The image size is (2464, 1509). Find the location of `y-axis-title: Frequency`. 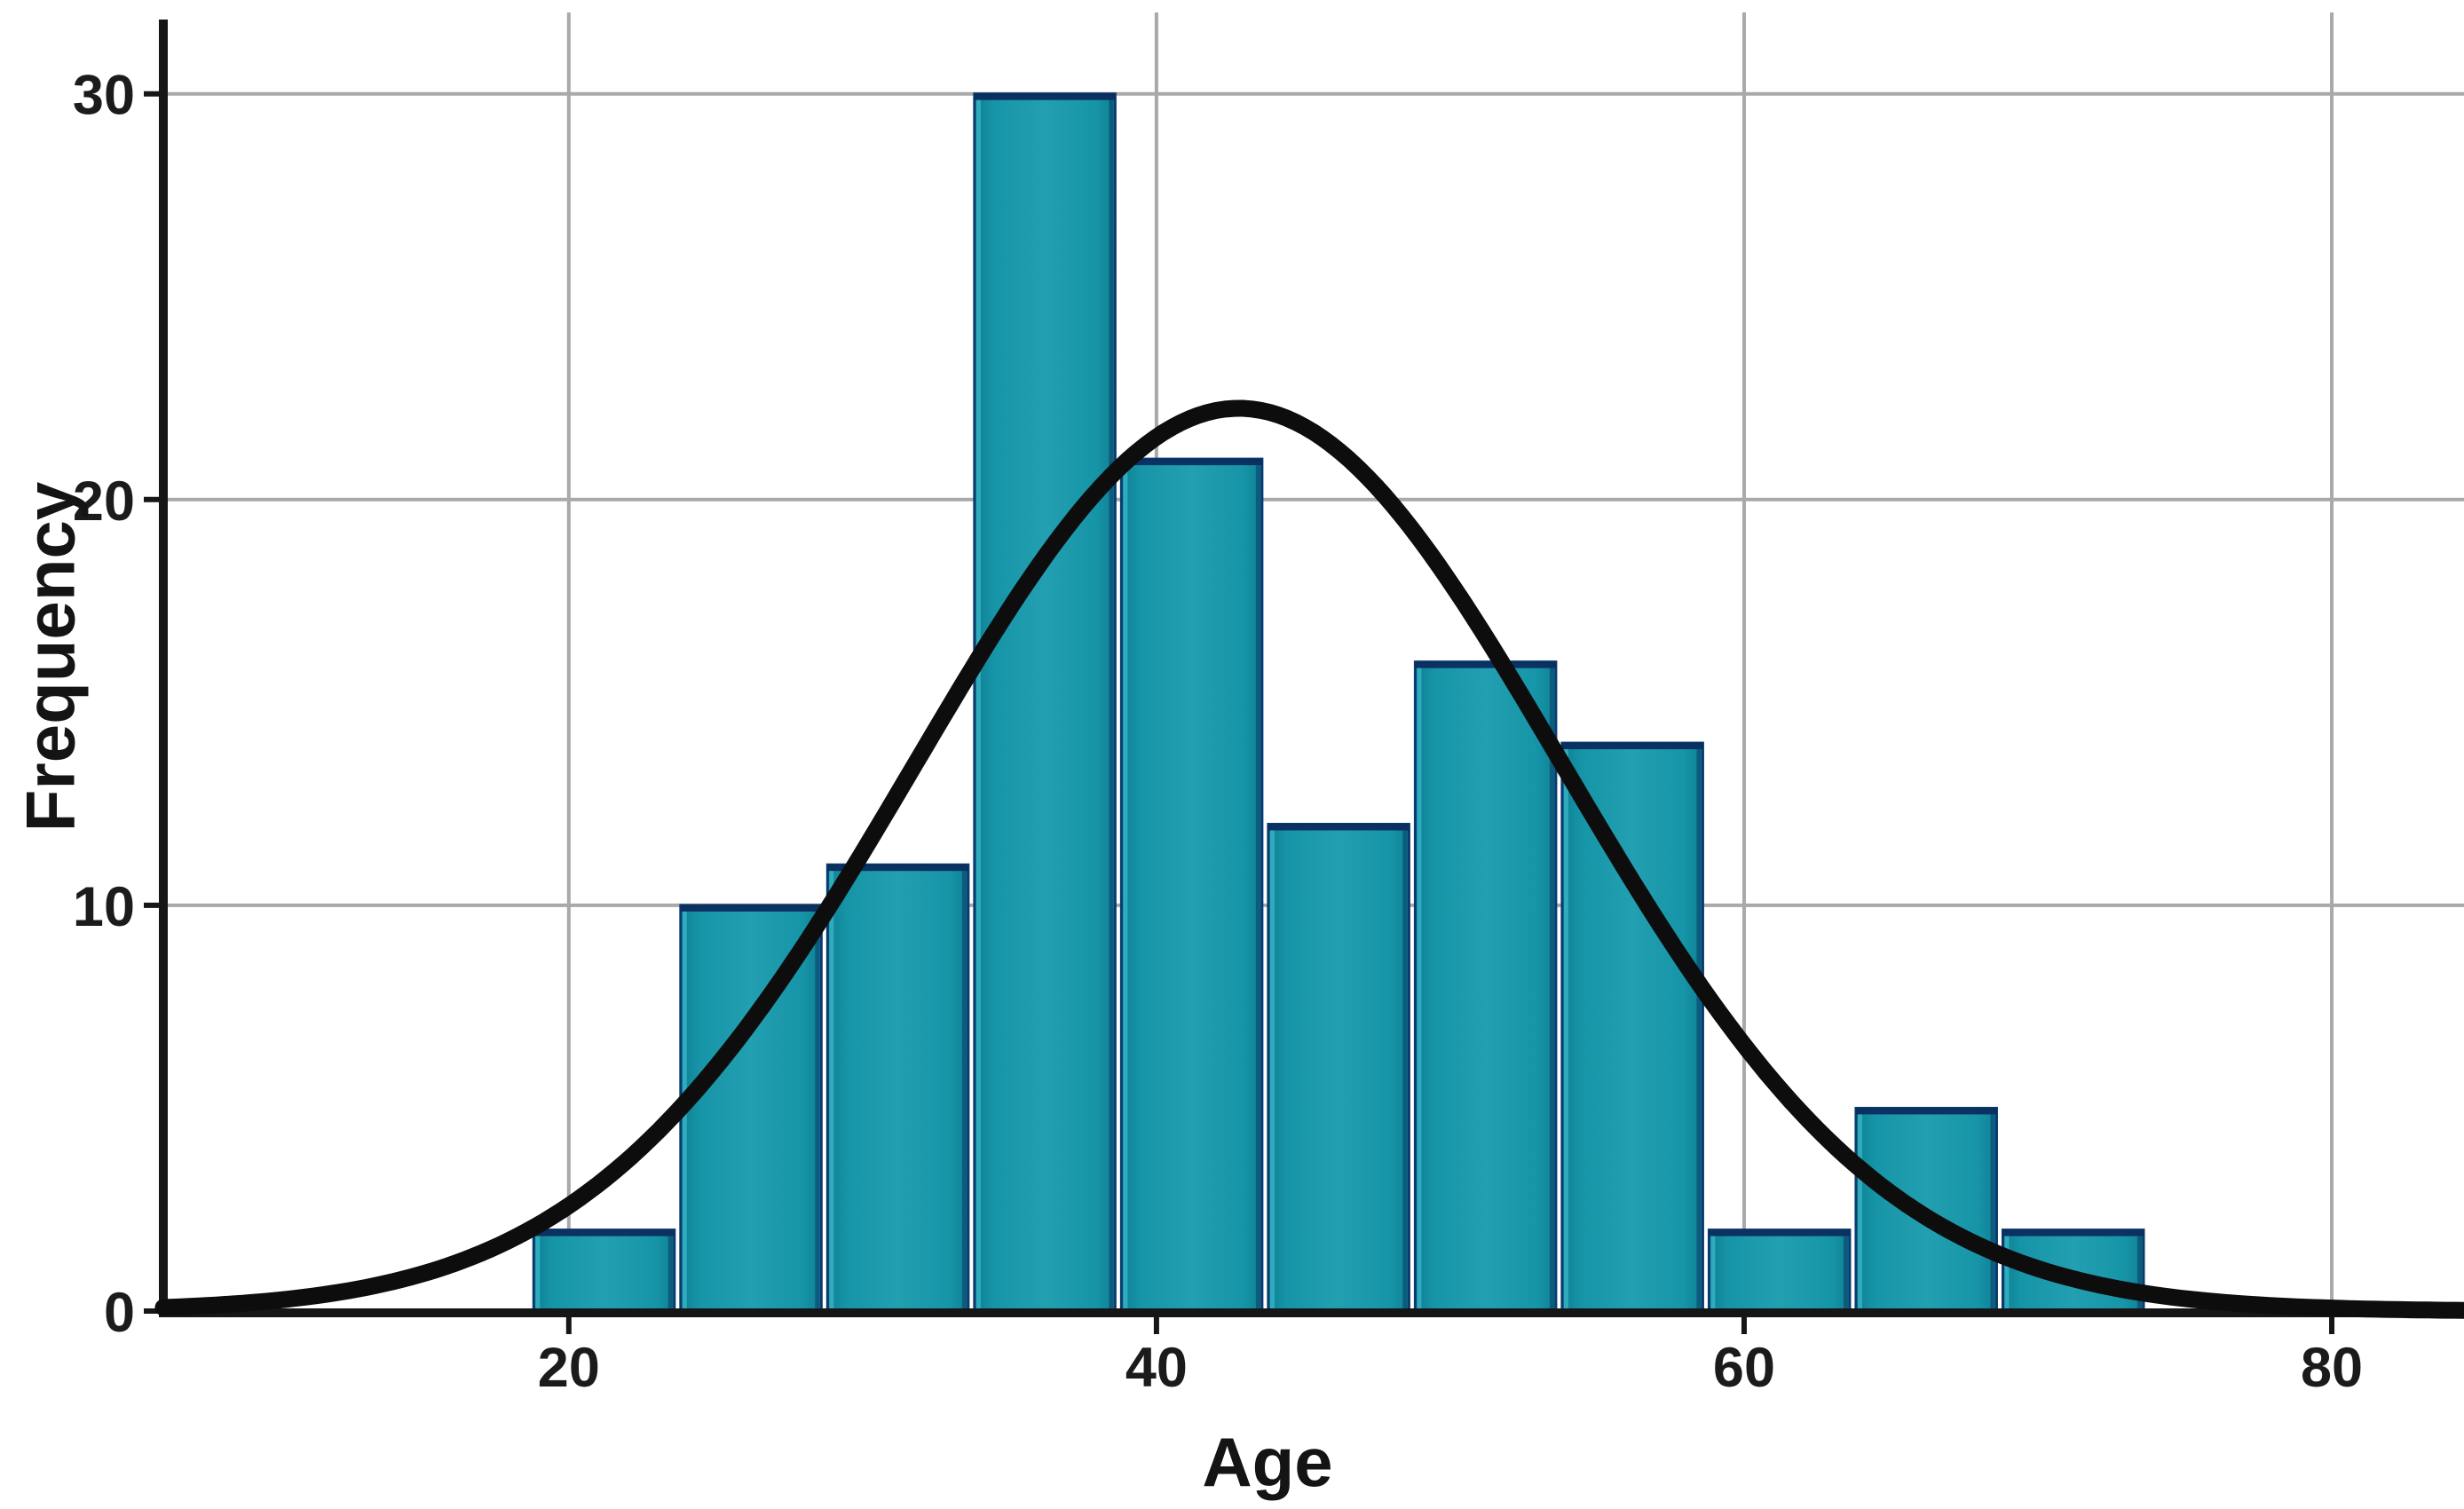

y-axis-title: Frequency is located at coordinates (50, 657).